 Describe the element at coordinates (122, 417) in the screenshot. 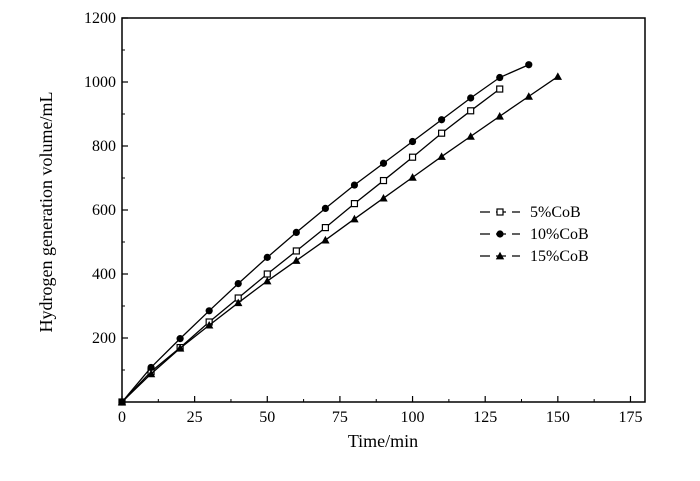

I see `x-tick-label: 0` at that location.